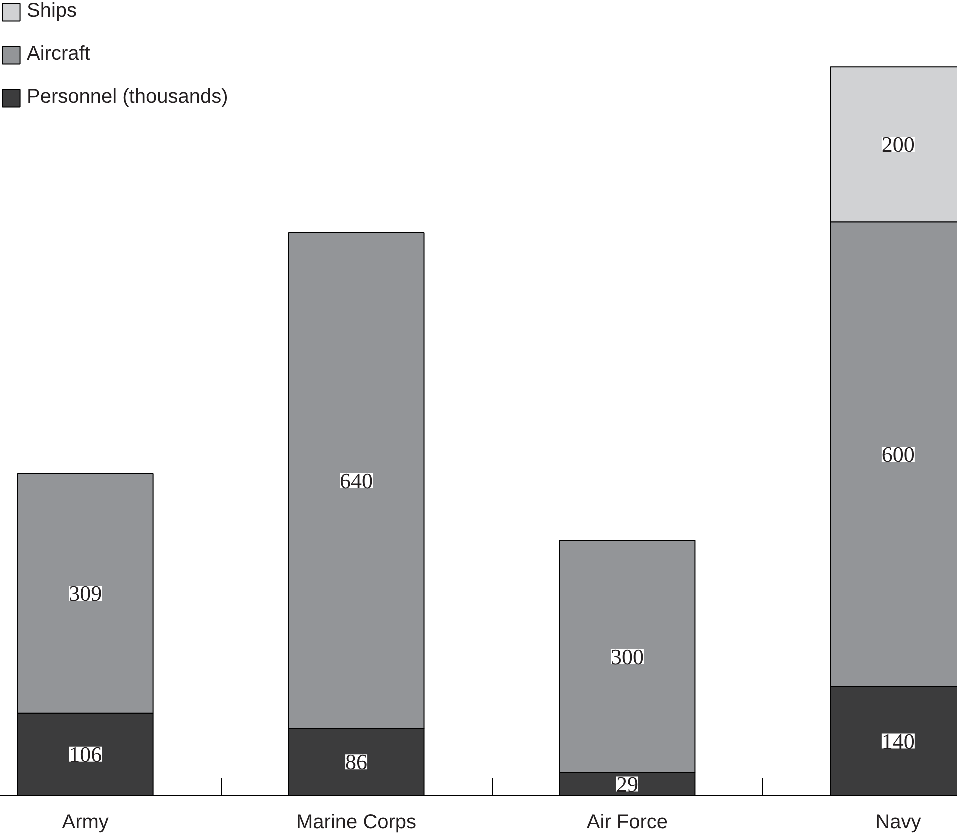  What do you see at coordinates (898, 741) in the screenshot?
I see `data-label: 140` at bounding box center [898, 741].